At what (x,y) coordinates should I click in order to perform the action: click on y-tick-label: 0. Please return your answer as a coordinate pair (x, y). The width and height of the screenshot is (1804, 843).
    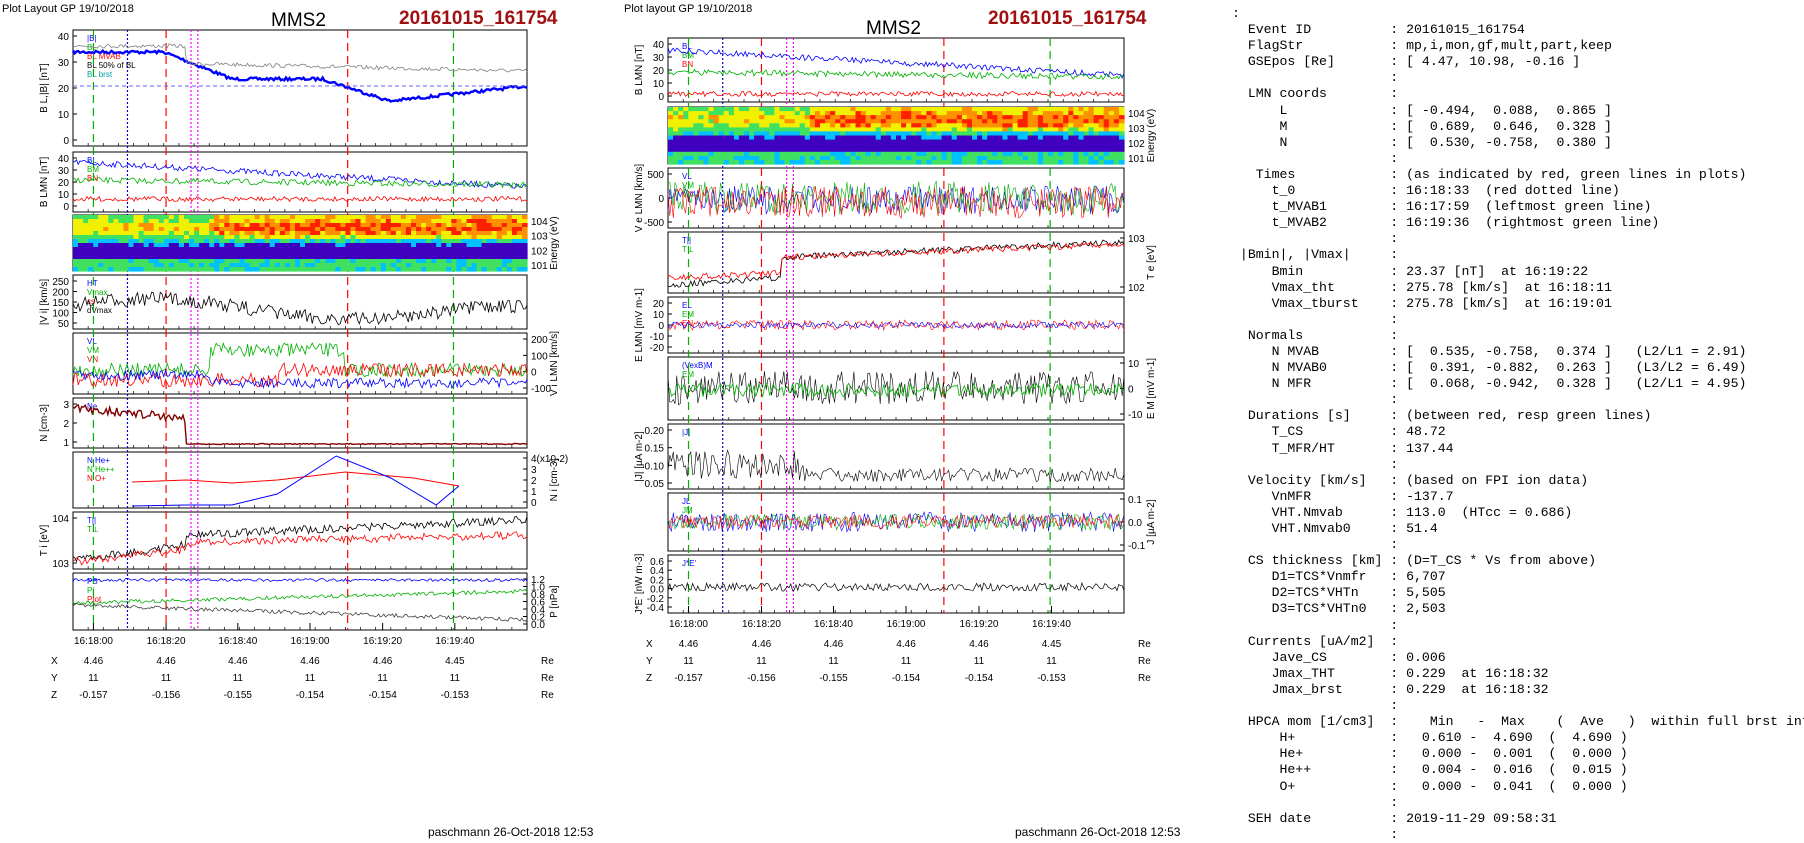
    Looking at the image, I should click on (661, 326).